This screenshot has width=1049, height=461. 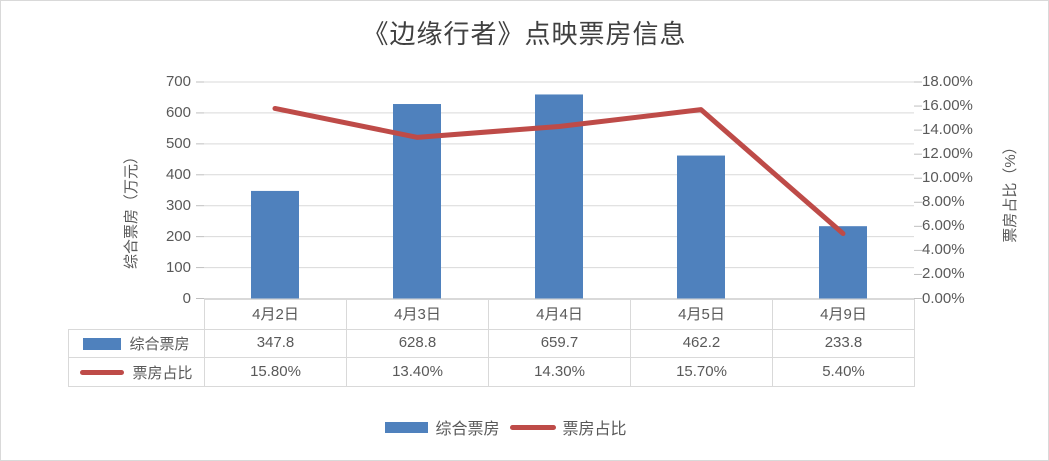 I want to click on value-cell-s1-0: 15.80%, so click(x=276, y=372).